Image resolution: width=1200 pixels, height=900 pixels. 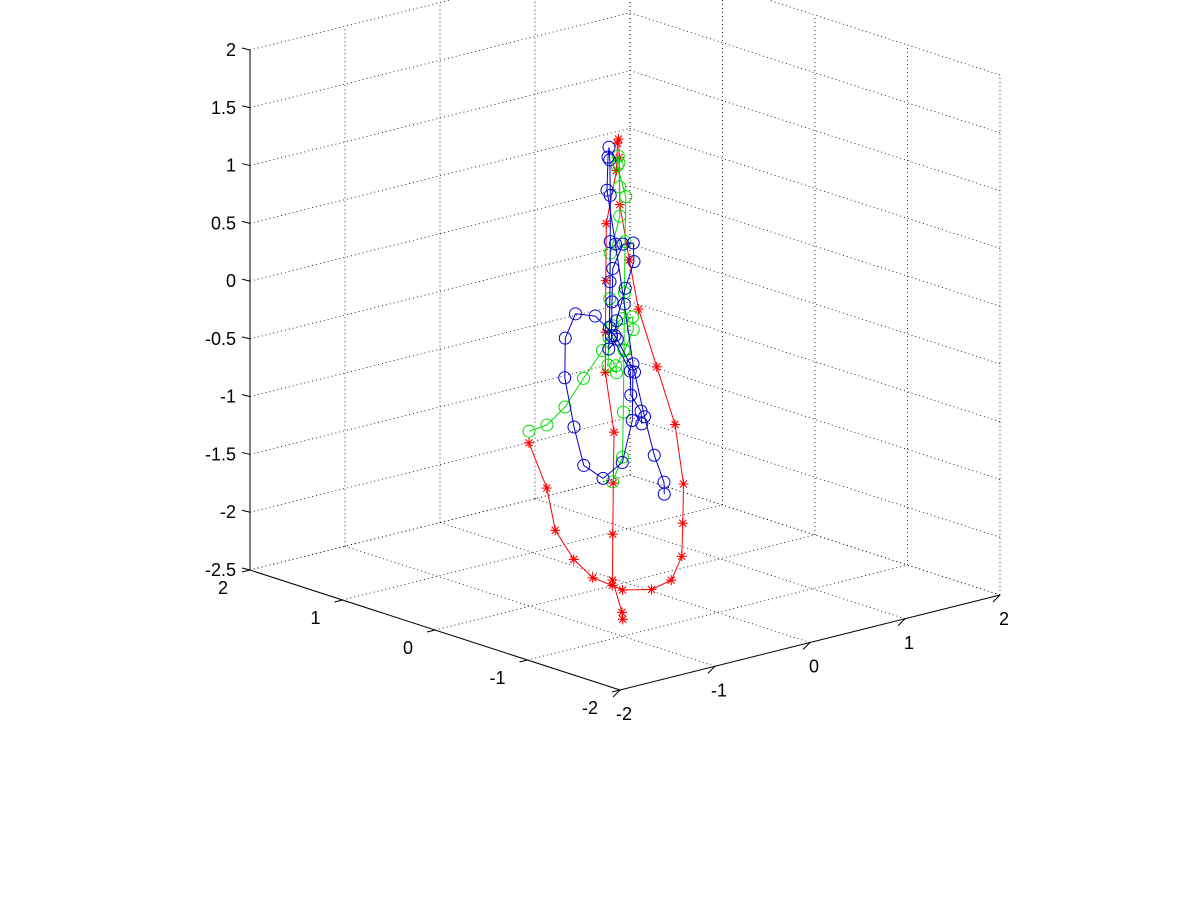 What do you see at coordinates (408, 648) in the screenshot?
I see `y-tick-label: 0` at bounding box center [408, 648].